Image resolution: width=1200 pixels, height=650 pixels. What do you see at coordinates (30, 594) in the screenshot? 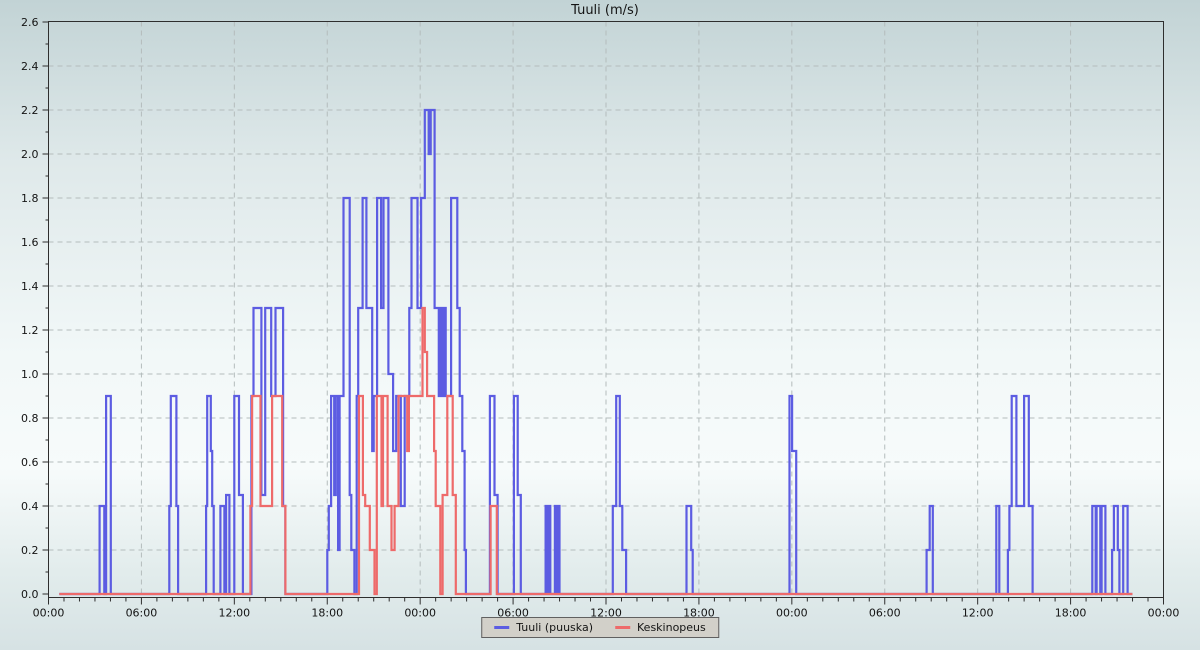
I see `y-tick-label: 0.0` at bounding box center [30, 594].